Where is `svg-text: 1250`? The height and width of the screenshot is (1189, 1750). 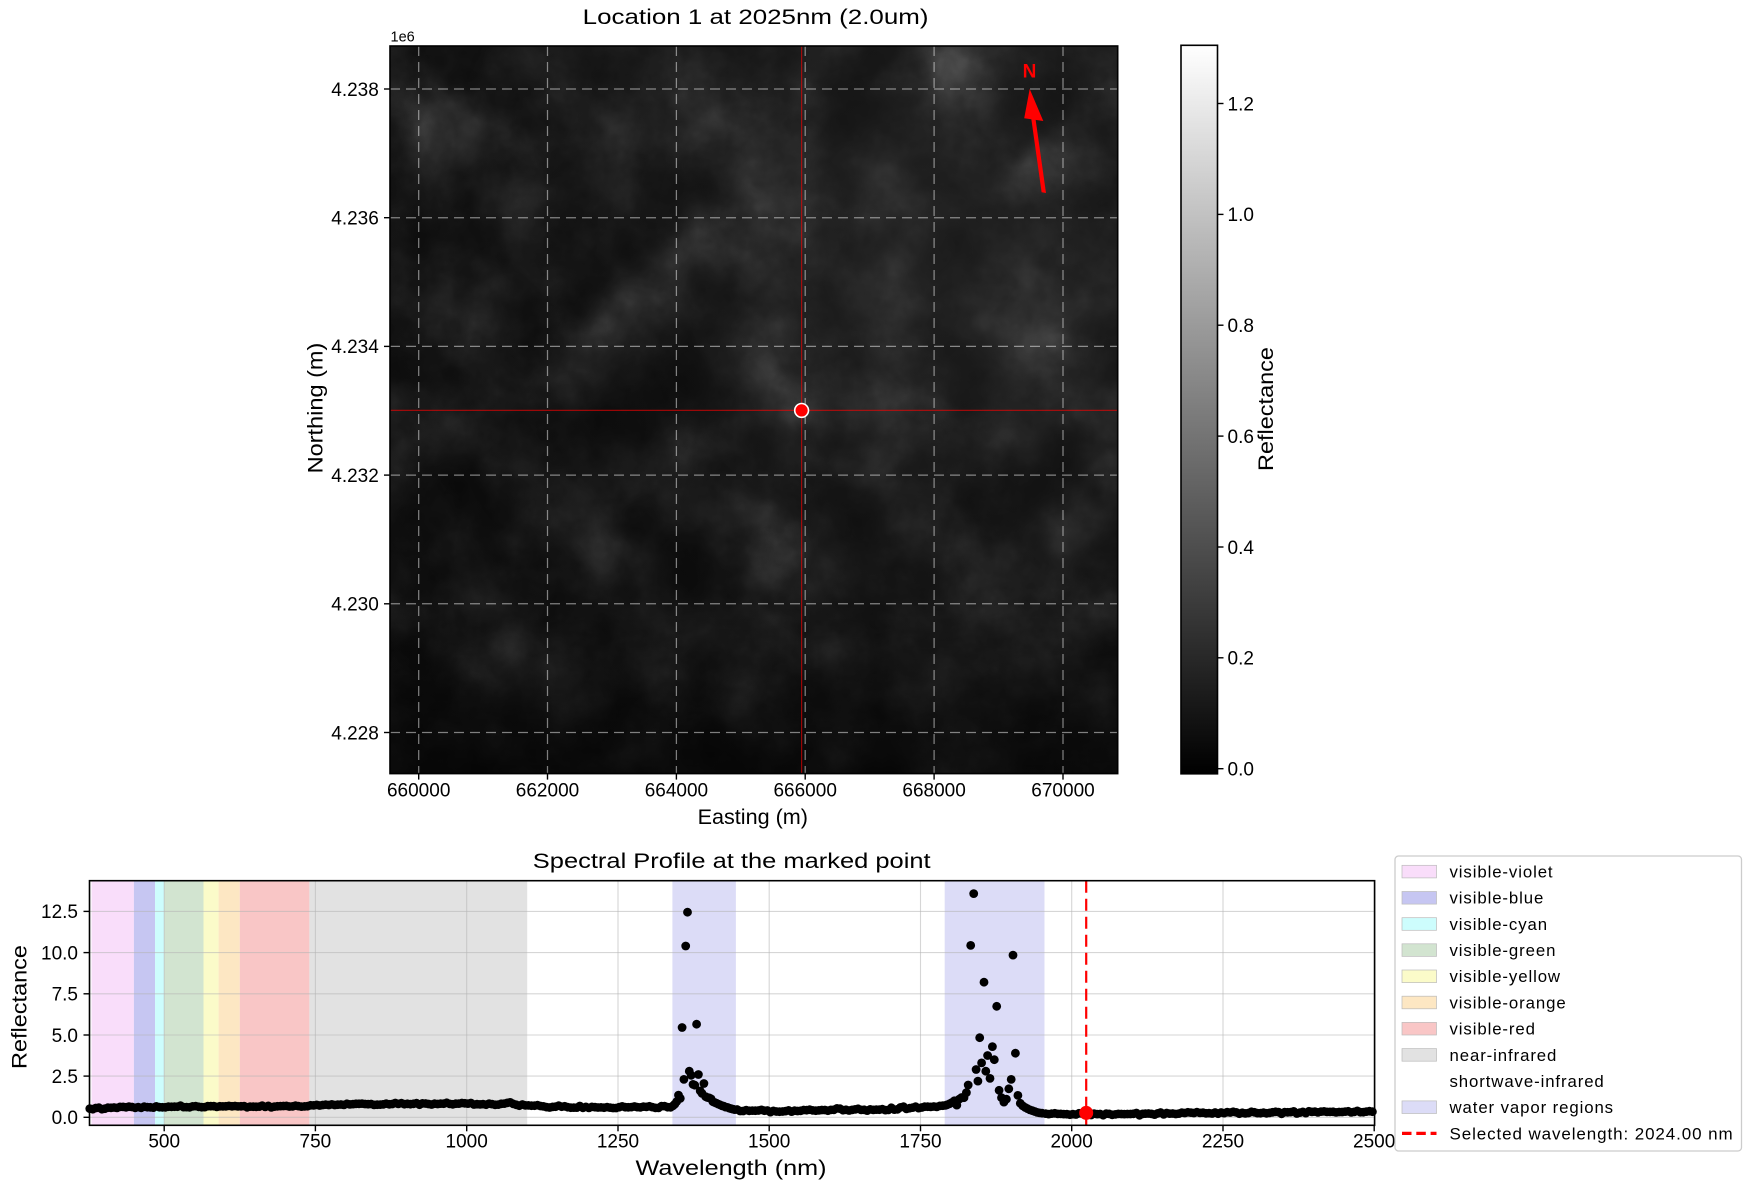
svg-text: 1250 is located at coordinates (618, 1142).